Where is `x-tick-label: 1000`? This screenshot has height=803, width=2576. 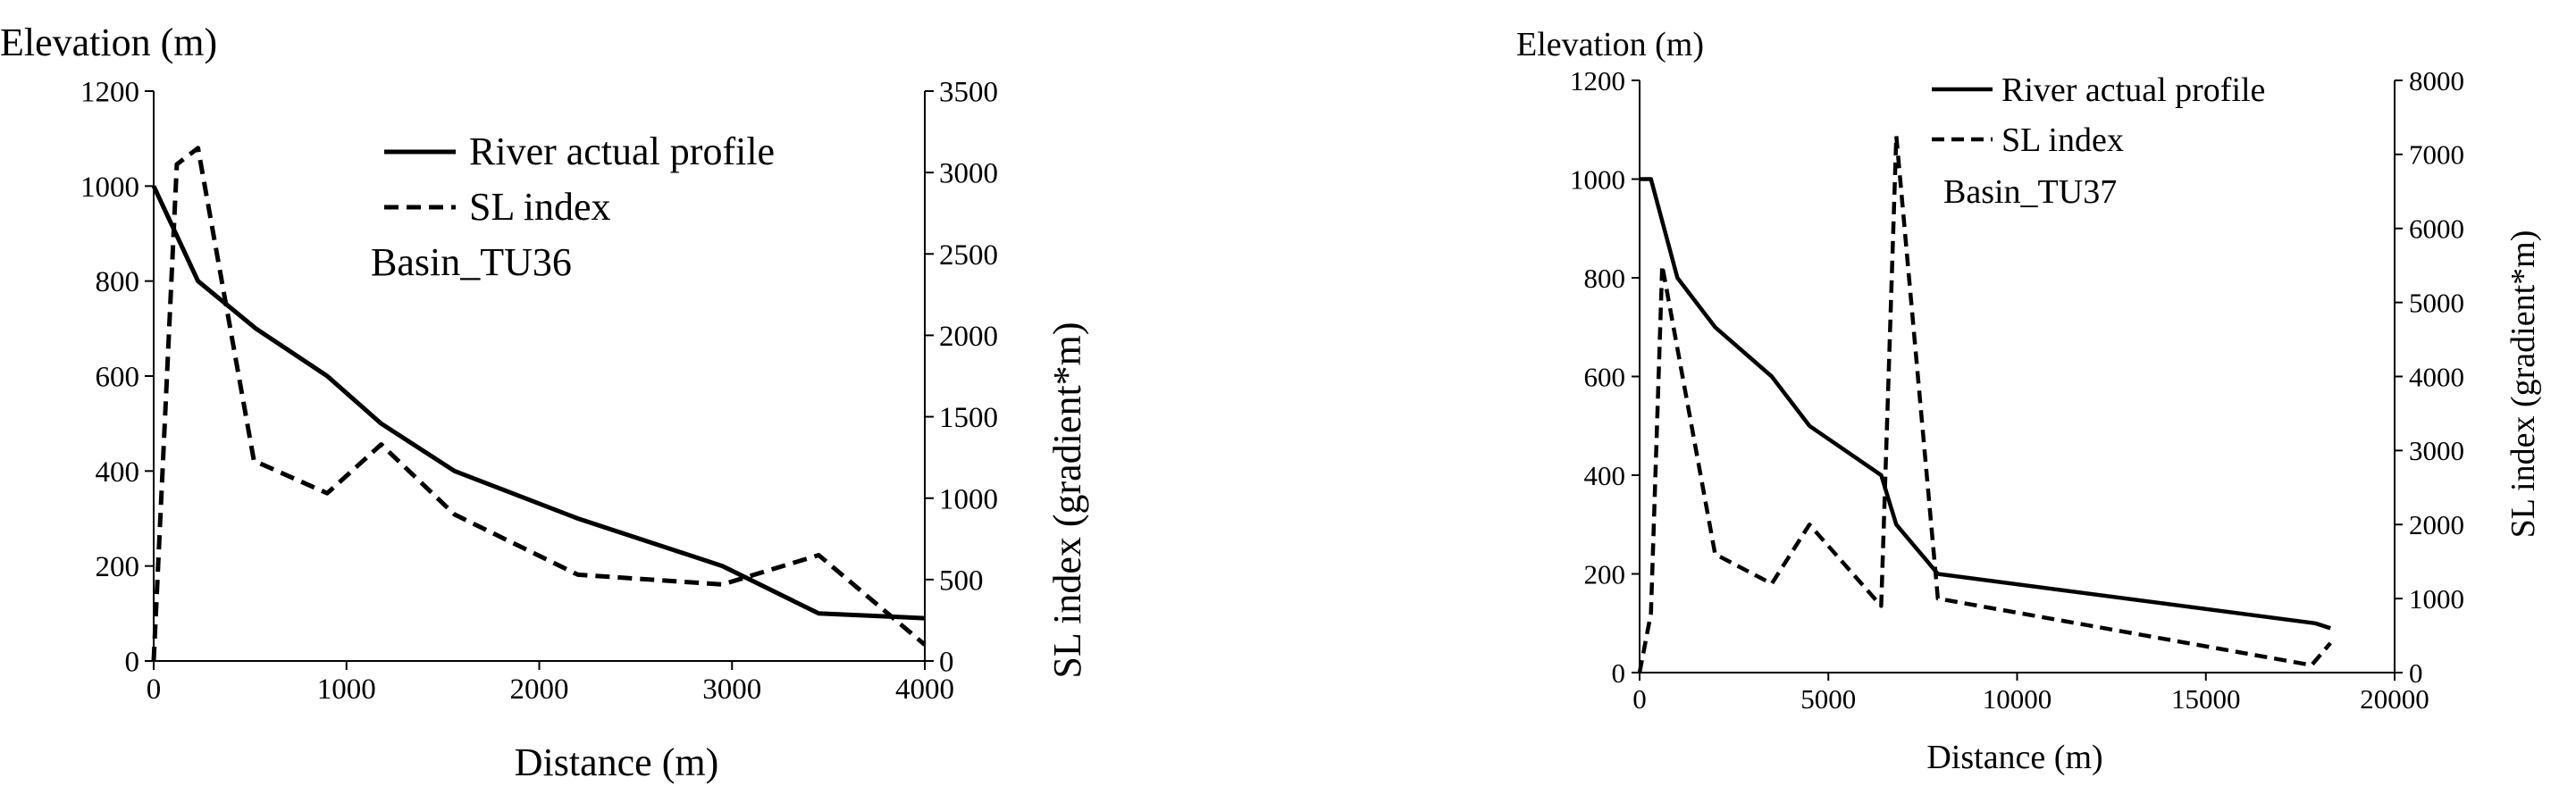 x-tick-label: 1000 is located at coordinates (346, 689).